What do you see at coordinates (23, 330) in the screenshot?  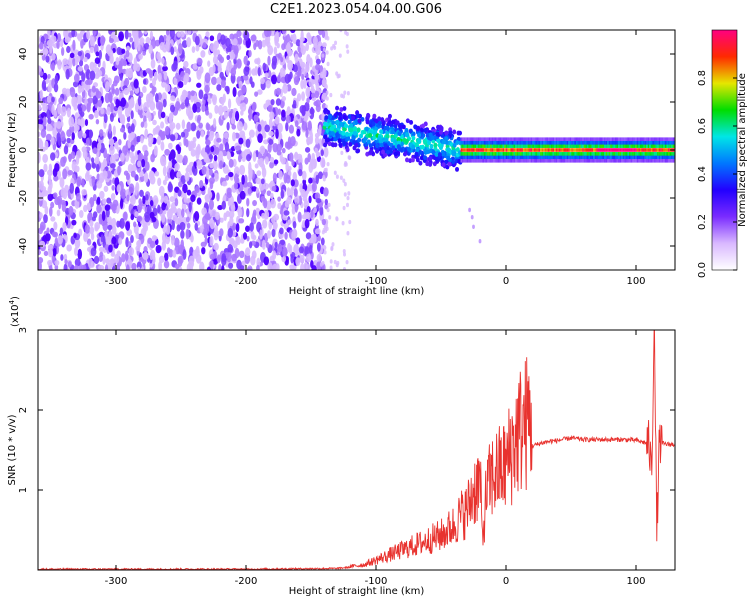 I see `snr-y-tick-label: 3` at bounding box center [23, 330].